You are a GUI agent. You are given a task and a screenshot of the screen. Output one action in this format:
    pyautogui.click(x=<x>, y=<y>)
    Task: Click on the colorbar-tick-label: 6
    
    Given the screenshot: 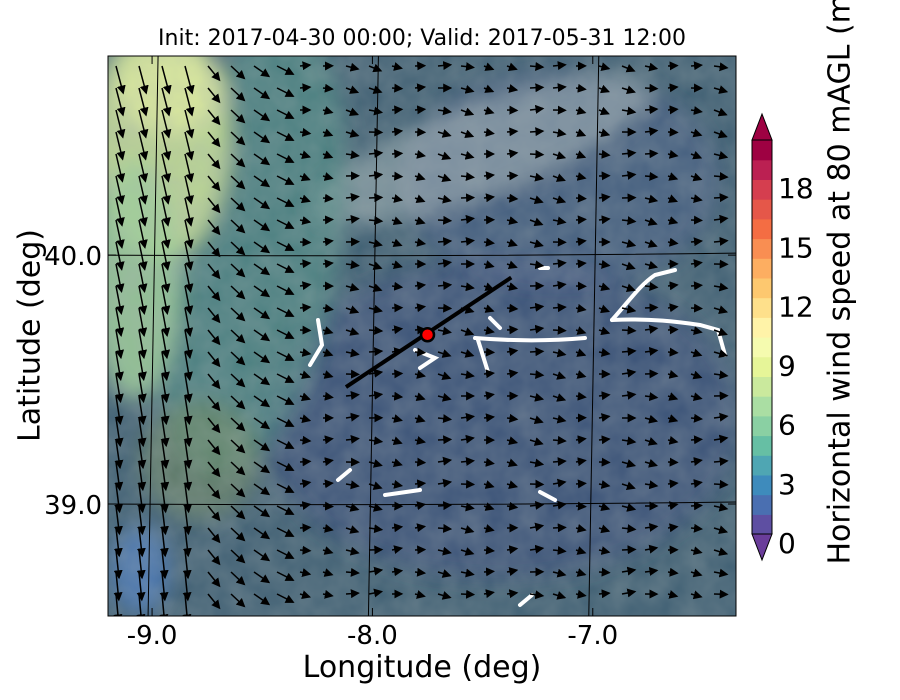 What is the action you would take?
    pyautogui.click(x=787, y=425)
    